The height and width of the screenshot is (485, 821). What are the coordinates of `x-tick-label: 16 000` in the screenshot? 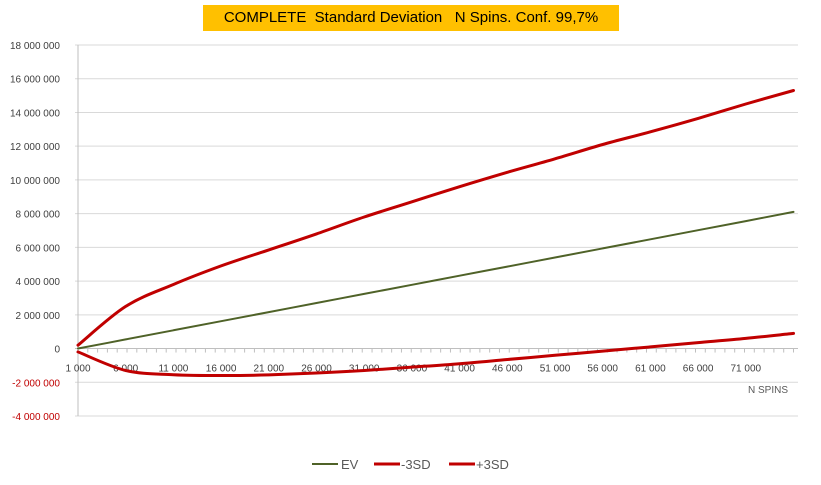 It's located at (221, 369).